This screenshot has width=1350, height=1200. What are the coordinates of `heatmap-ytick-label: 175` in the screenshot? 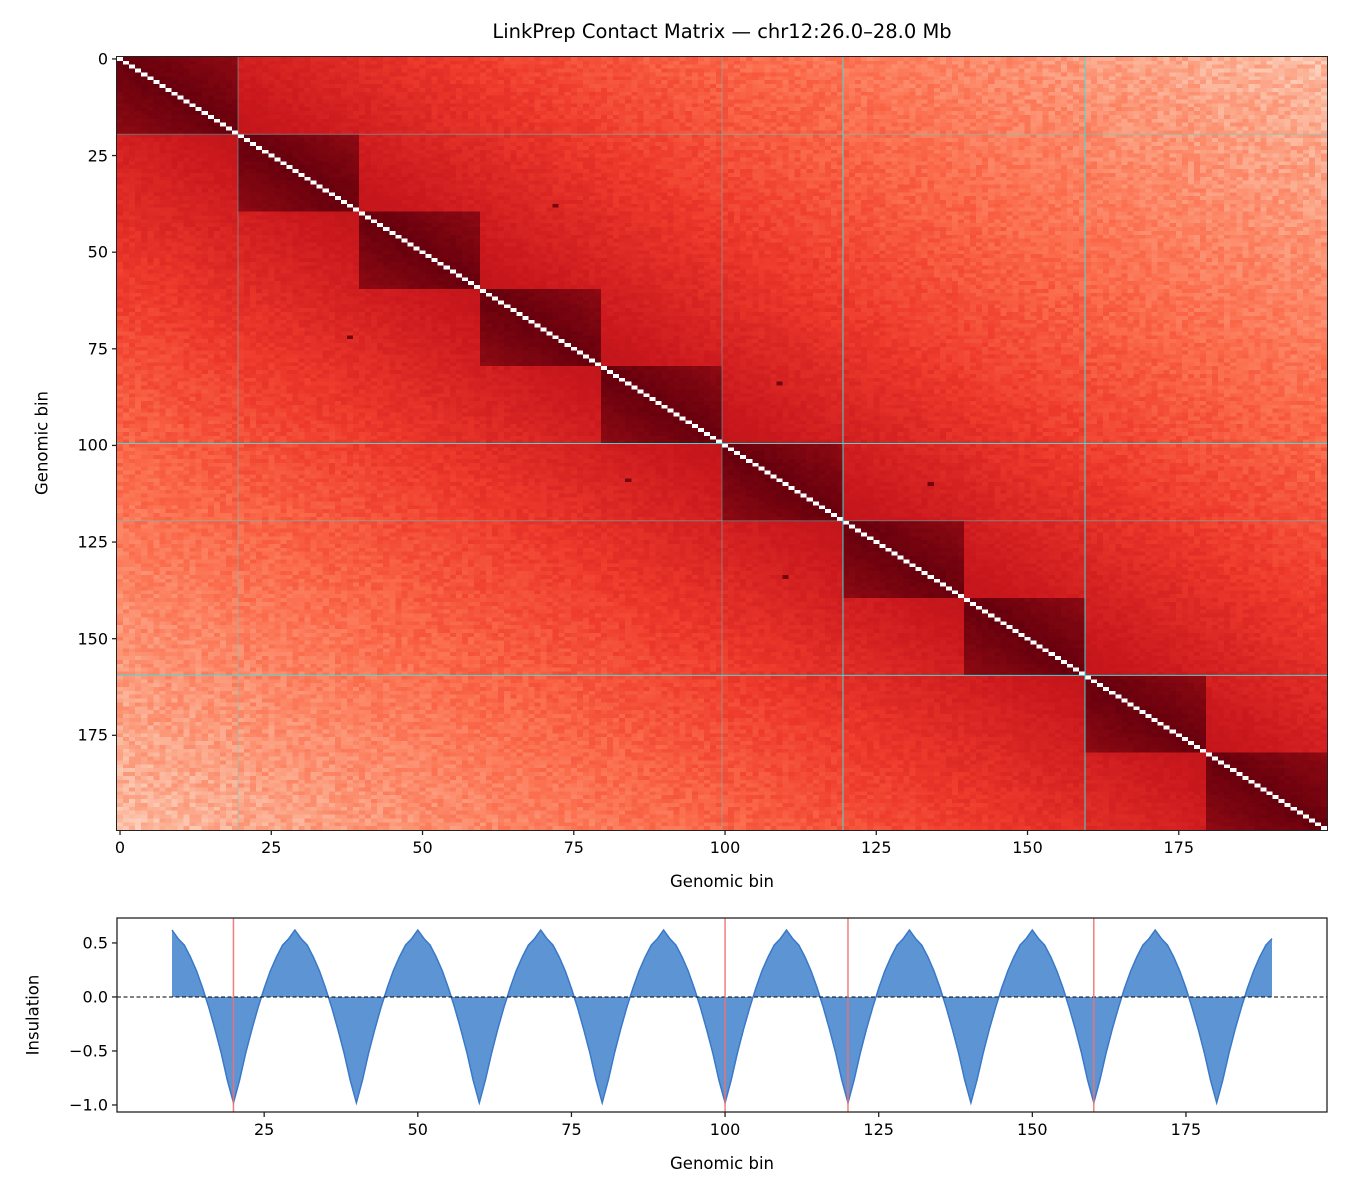 It's located at (92, 735).